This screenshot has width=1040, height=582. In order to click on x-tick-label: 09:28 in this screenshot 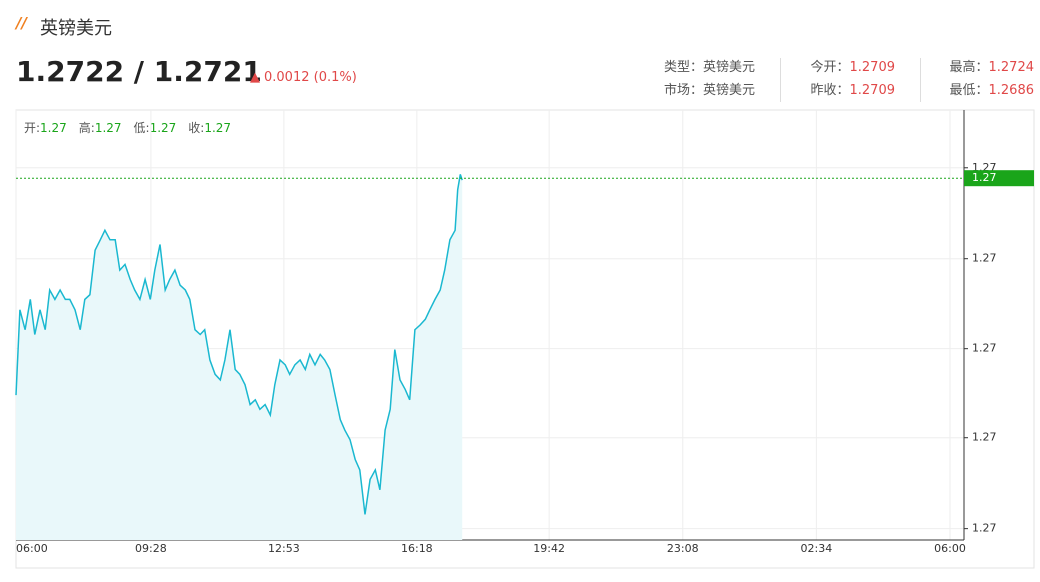, I will do `click(151, 548)`.